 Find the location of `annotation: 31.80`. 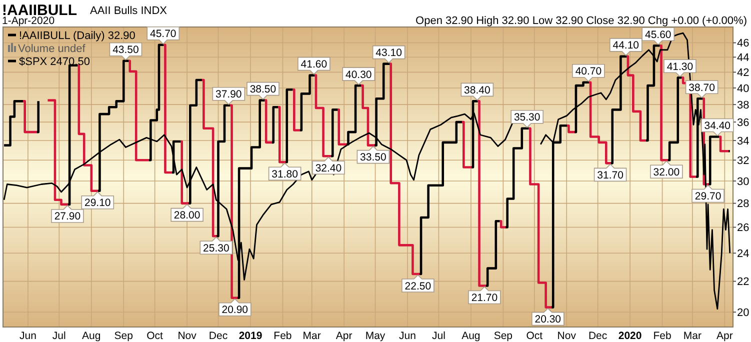

annotation: 31.80 is located at coordinates (285, 174).